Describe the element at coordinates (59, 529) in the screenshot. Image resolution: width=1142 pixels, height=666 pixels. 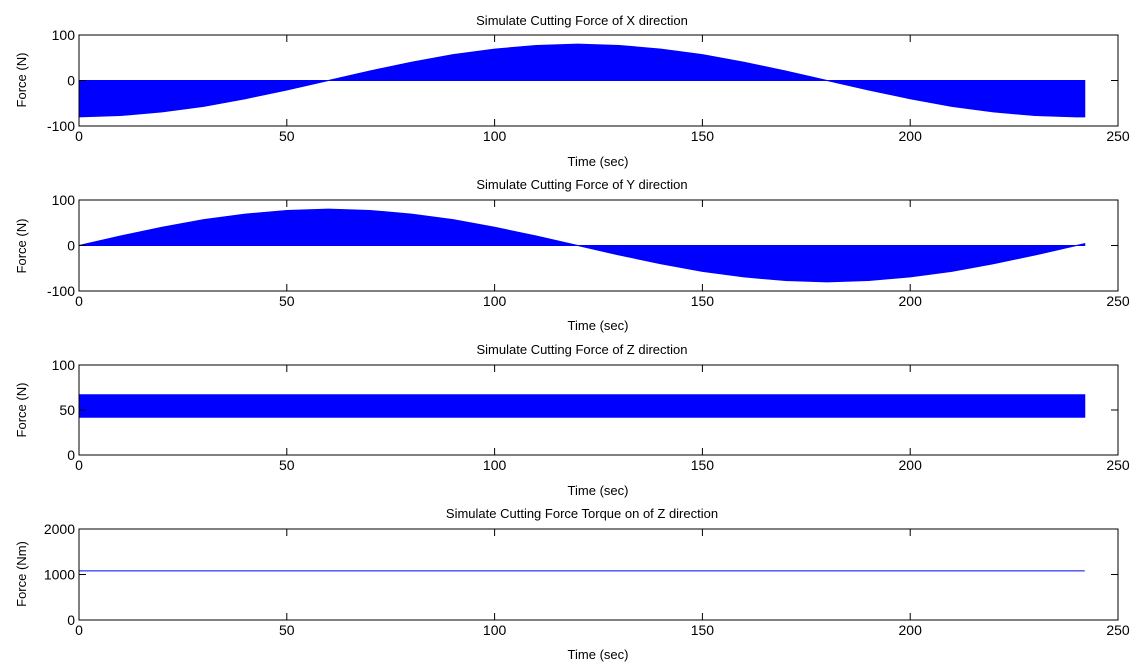
I see `y-tick-label: 2000` at that location.